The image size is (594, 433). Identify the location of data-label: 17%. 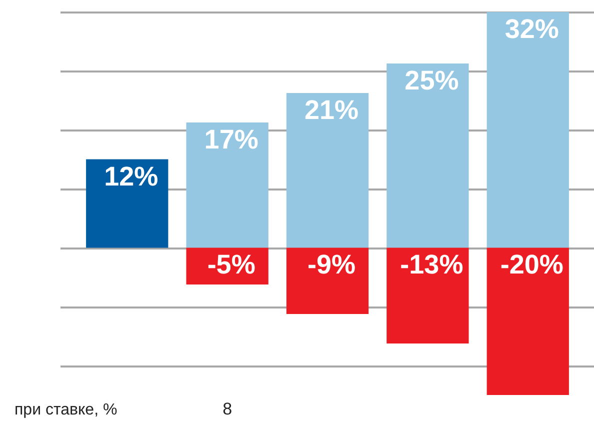
(231, 139).